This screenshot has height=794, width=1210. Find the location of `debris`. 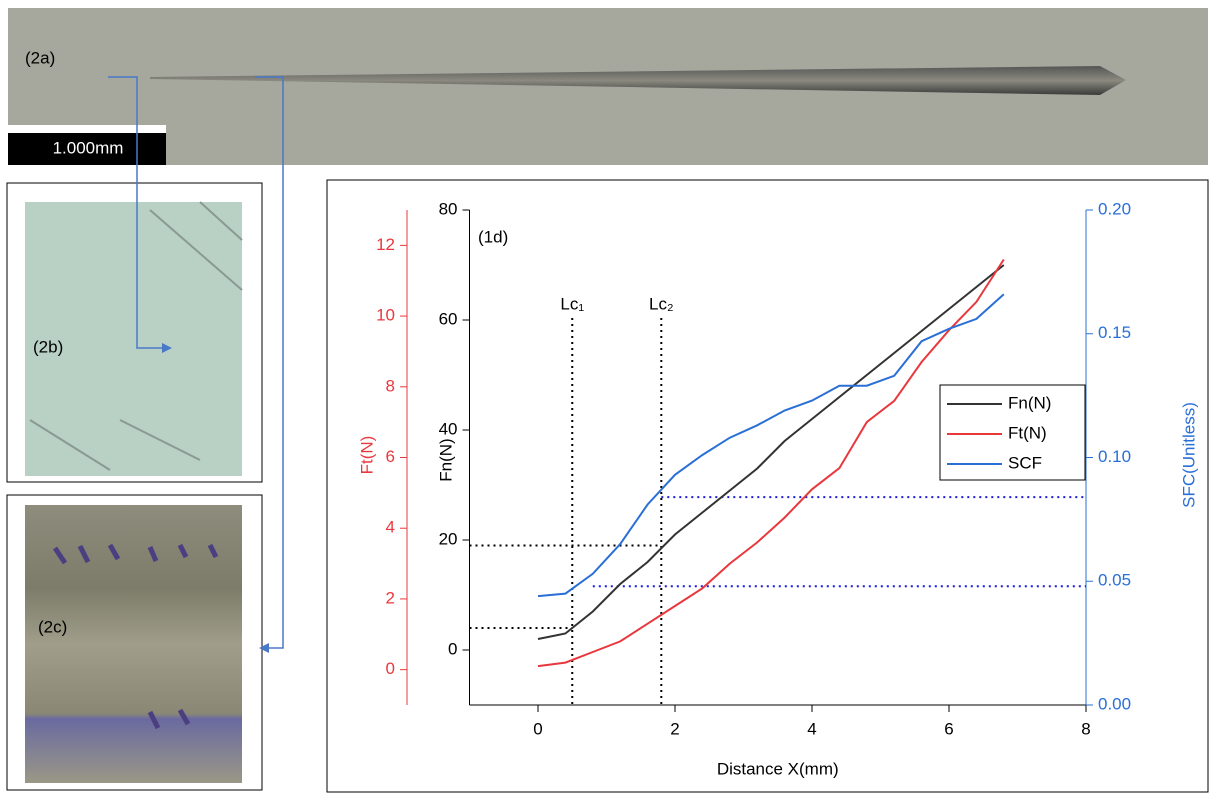

debris is located at coordinates (135, 636).